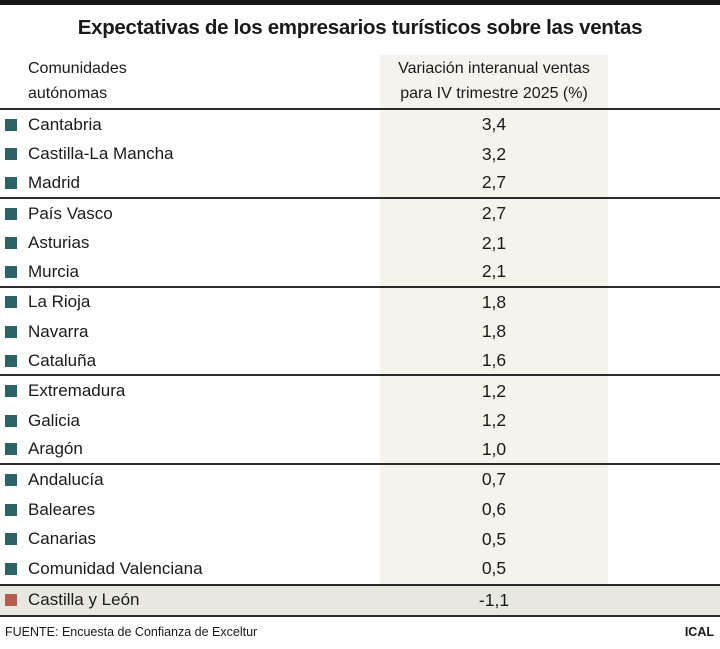 The image size is (720, 649). Describe the element at coordinates (190, 600) in the screenshot. I see `region-cell: Castilla y León` at that location.